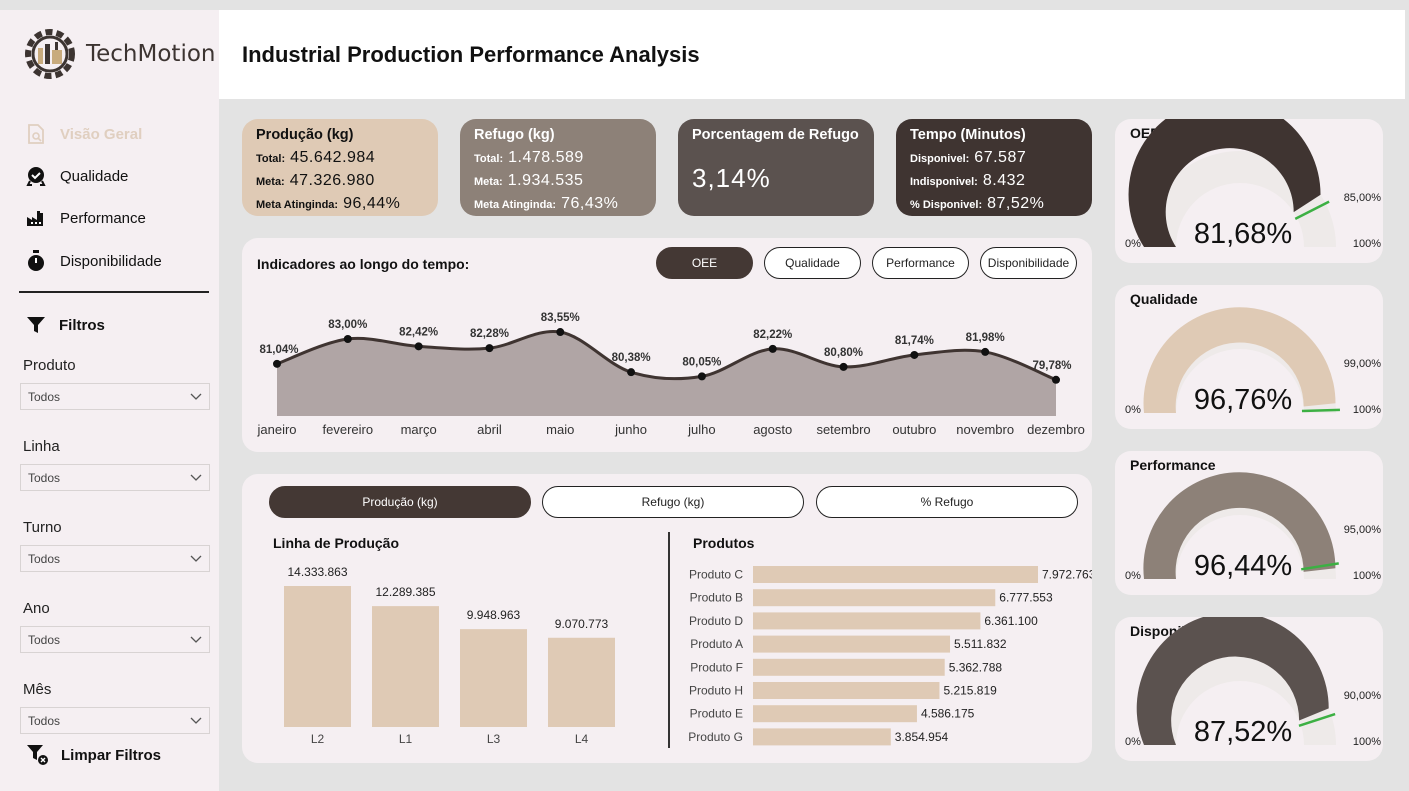  Describe the element at coordinates (914, 429) in the screenshot. I see `x-tick-label: outubro` at that location.